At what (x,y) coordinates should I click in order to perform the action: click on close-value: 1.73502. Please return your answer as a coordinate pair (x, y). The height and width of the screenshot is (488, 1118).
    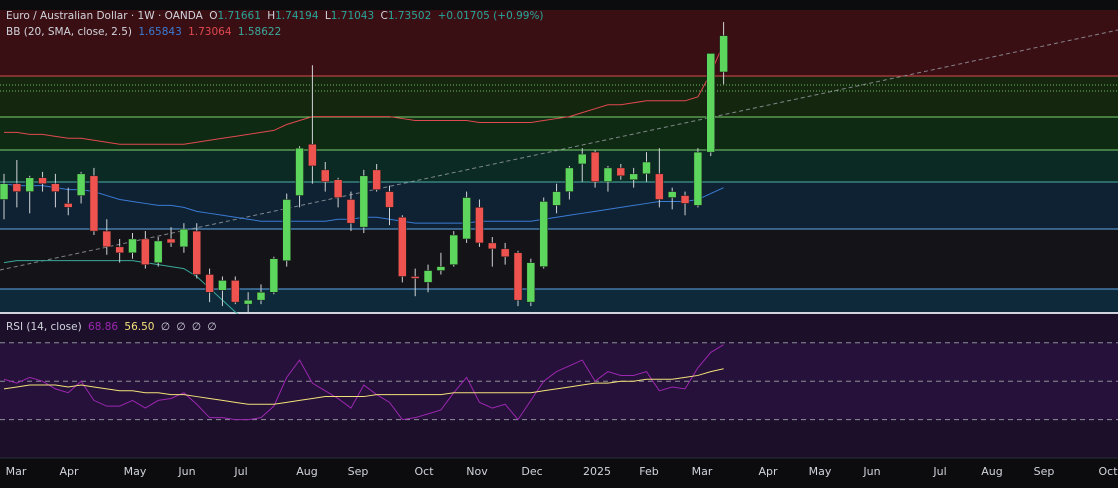
    Looking at the image, I should click on (409, 16).